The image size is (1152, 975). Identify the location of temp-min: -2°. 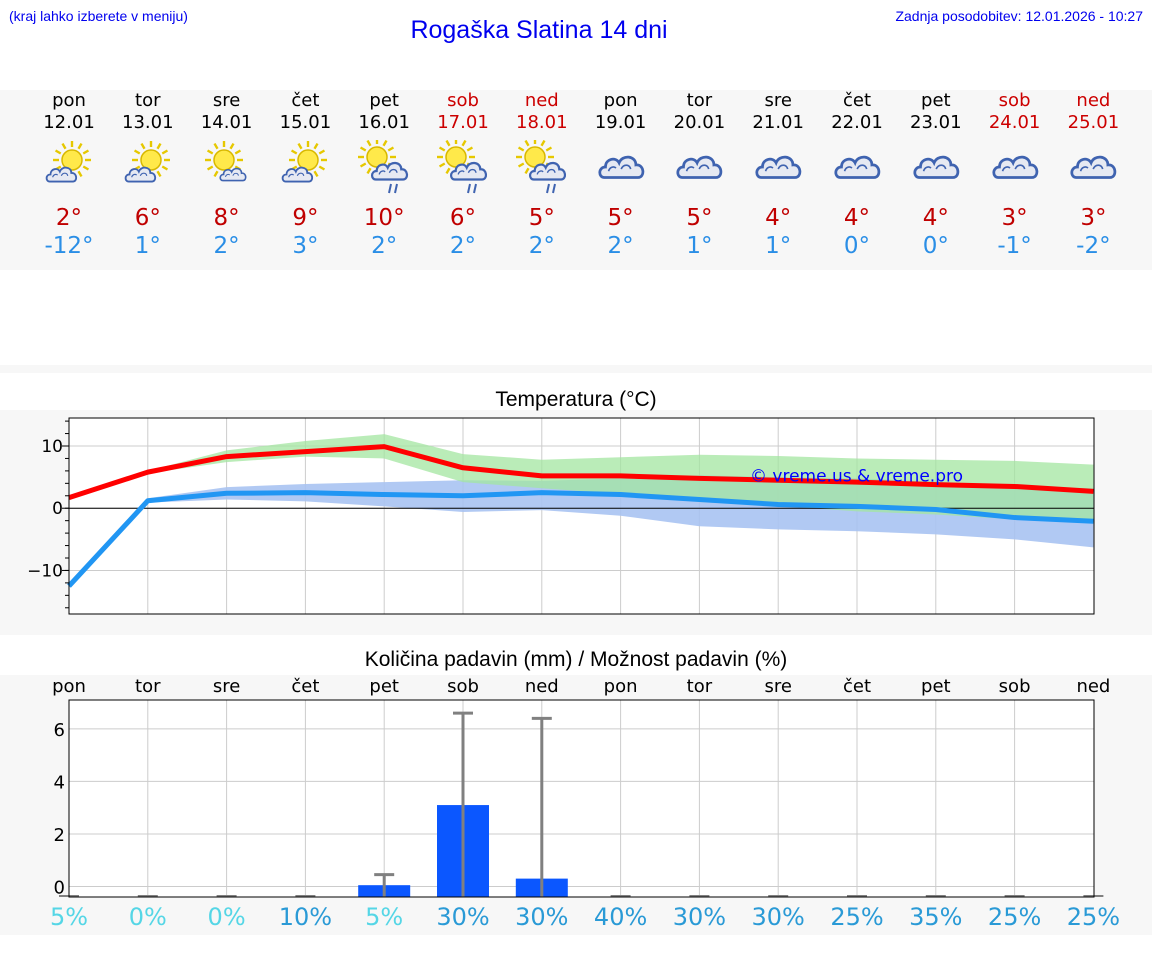
(1093, 246).